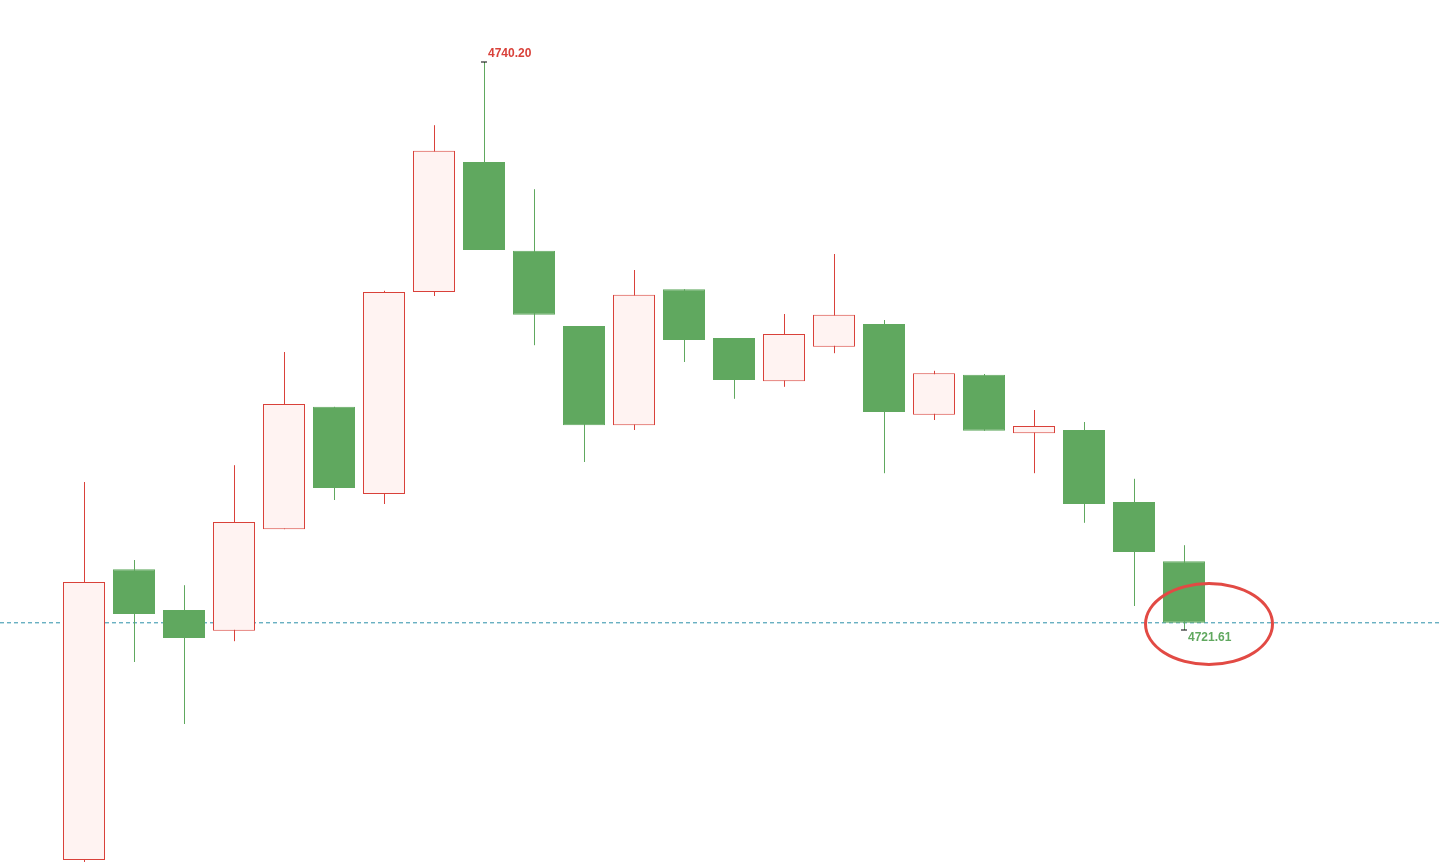 The height and width of the screenshot is (865, 1439). Describe the element at coordinates (1034, 441) in the screenshot. I see `candlestick` at that location.